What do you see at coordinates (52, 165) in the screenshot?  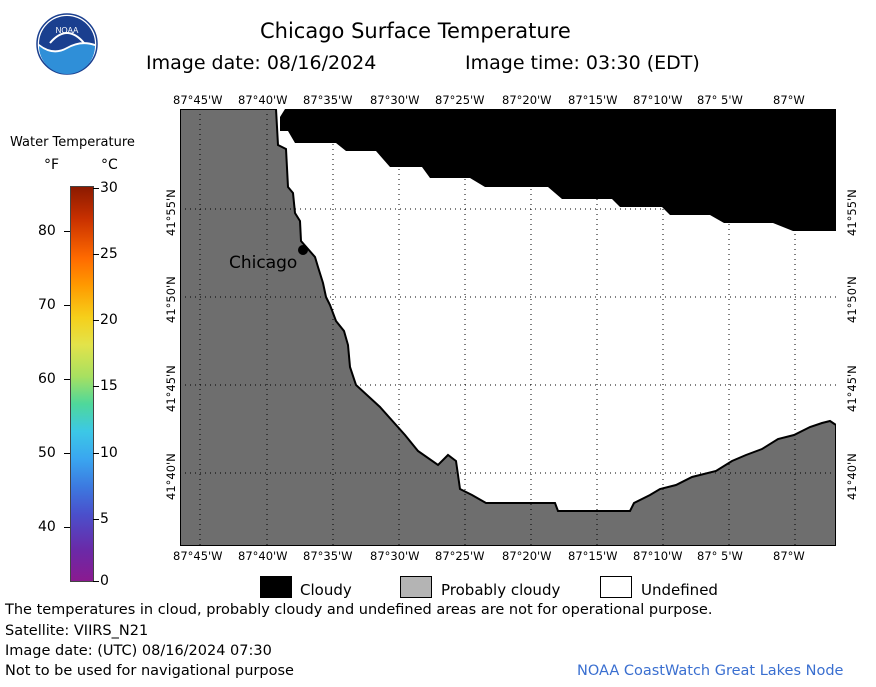 I see `unit-fahrenheit: °F` at bounding box center [52, 165].